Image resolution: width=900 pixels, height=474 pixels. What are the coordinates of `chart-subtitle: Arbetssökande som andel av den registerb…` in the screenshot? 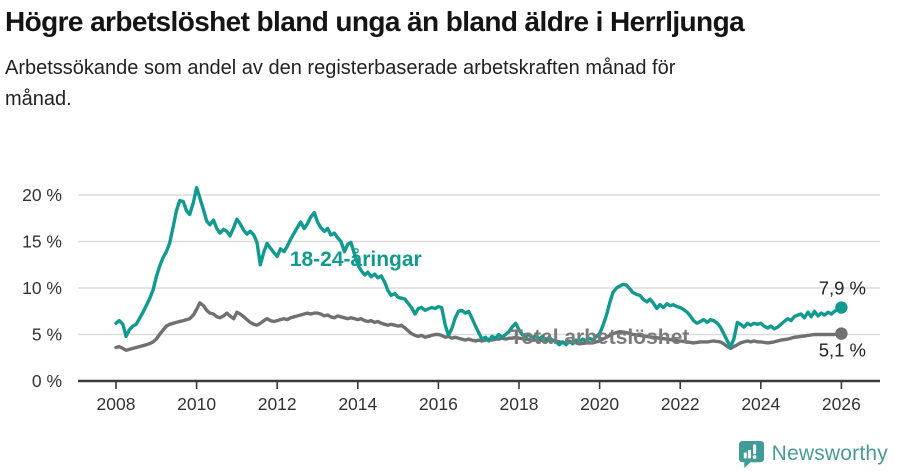 It's located at (445, 84).